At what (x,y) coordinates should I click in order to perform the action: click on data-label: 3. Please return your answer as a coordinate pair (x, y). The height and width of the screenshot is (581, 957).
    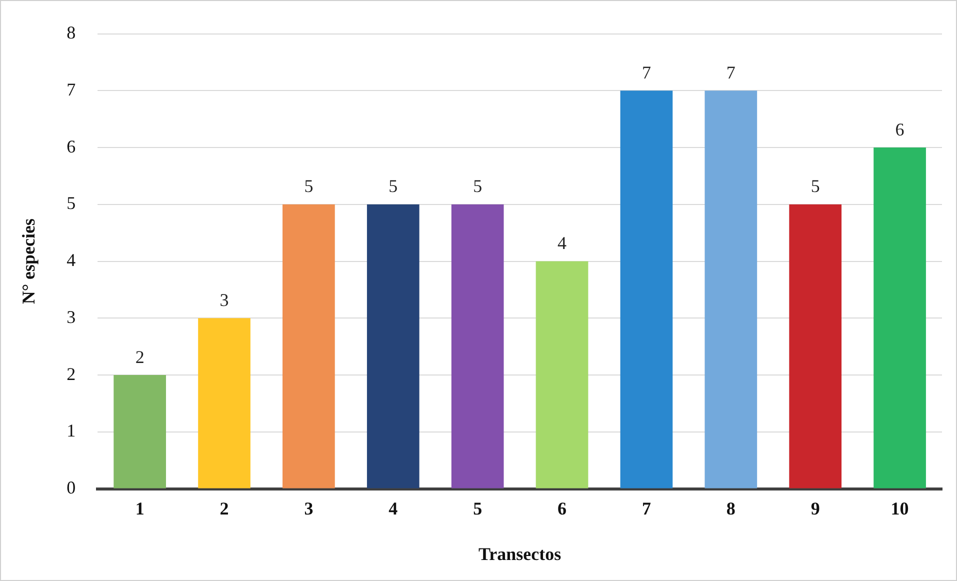
    Looking at the image, I should click on (224, 300).